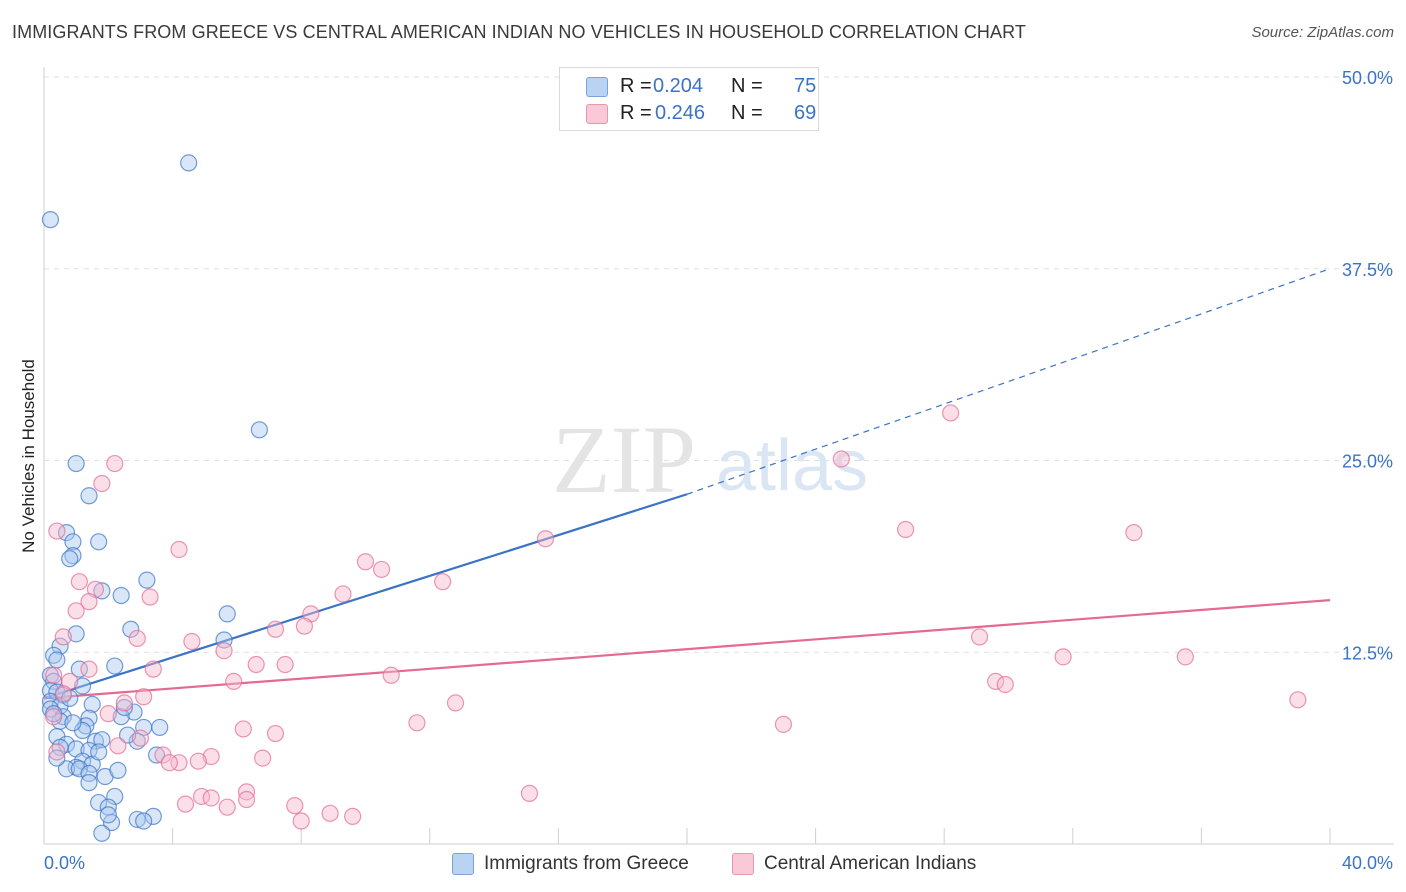 This screenshot has width=1406, height=892. What do you see at coordinates (870, 863) in the screenshot?
I see `bottom-legend-label-cai: Central American Indians` at bounding box center [870, 863].